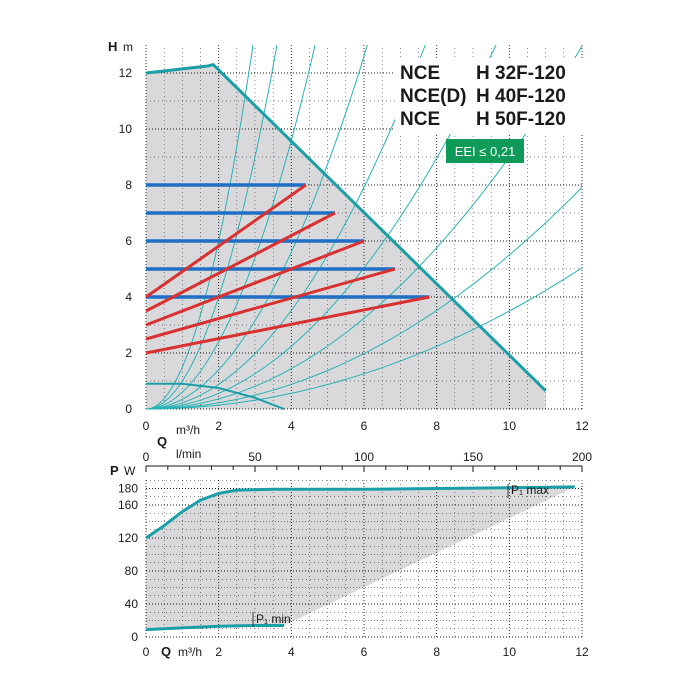 This screenshot has height=700, width=700. Describe the element at coordinates (433, 96) in the screenshot. I see `title-series-2: NCE(D)` at that location.